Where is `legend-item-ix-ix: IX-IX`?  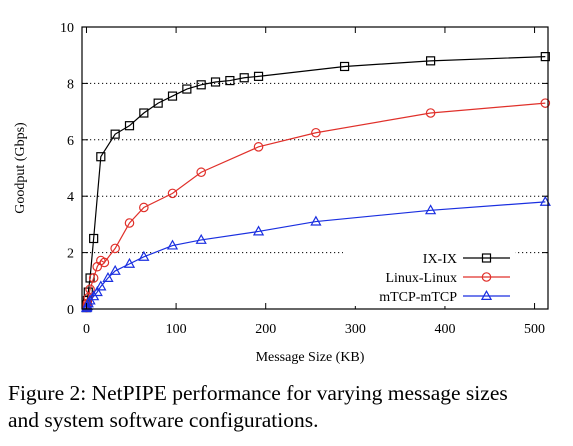
legend-item-ix-ix: IX-IX is located at coordinates (466, 259).